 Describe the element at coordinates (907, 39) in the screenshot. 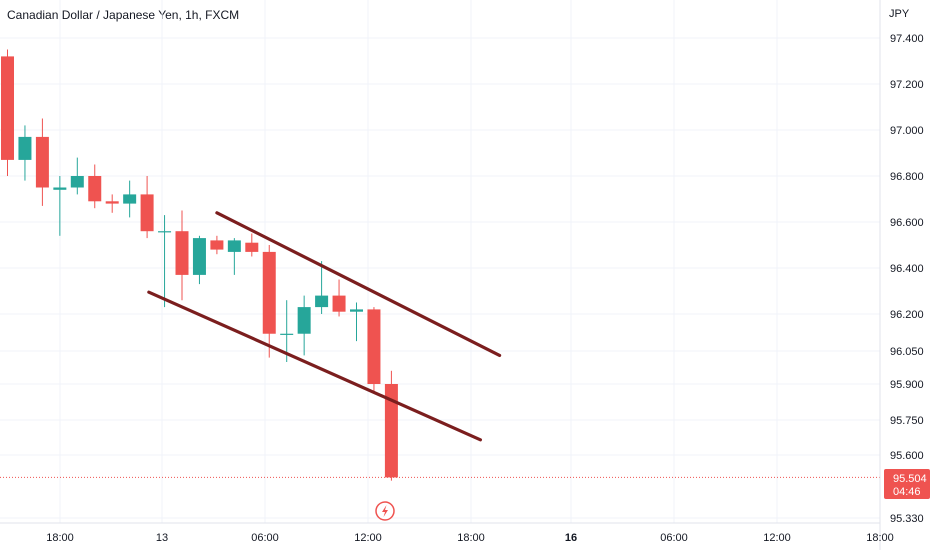

I see `y-tick-label: 97.400` at that location.